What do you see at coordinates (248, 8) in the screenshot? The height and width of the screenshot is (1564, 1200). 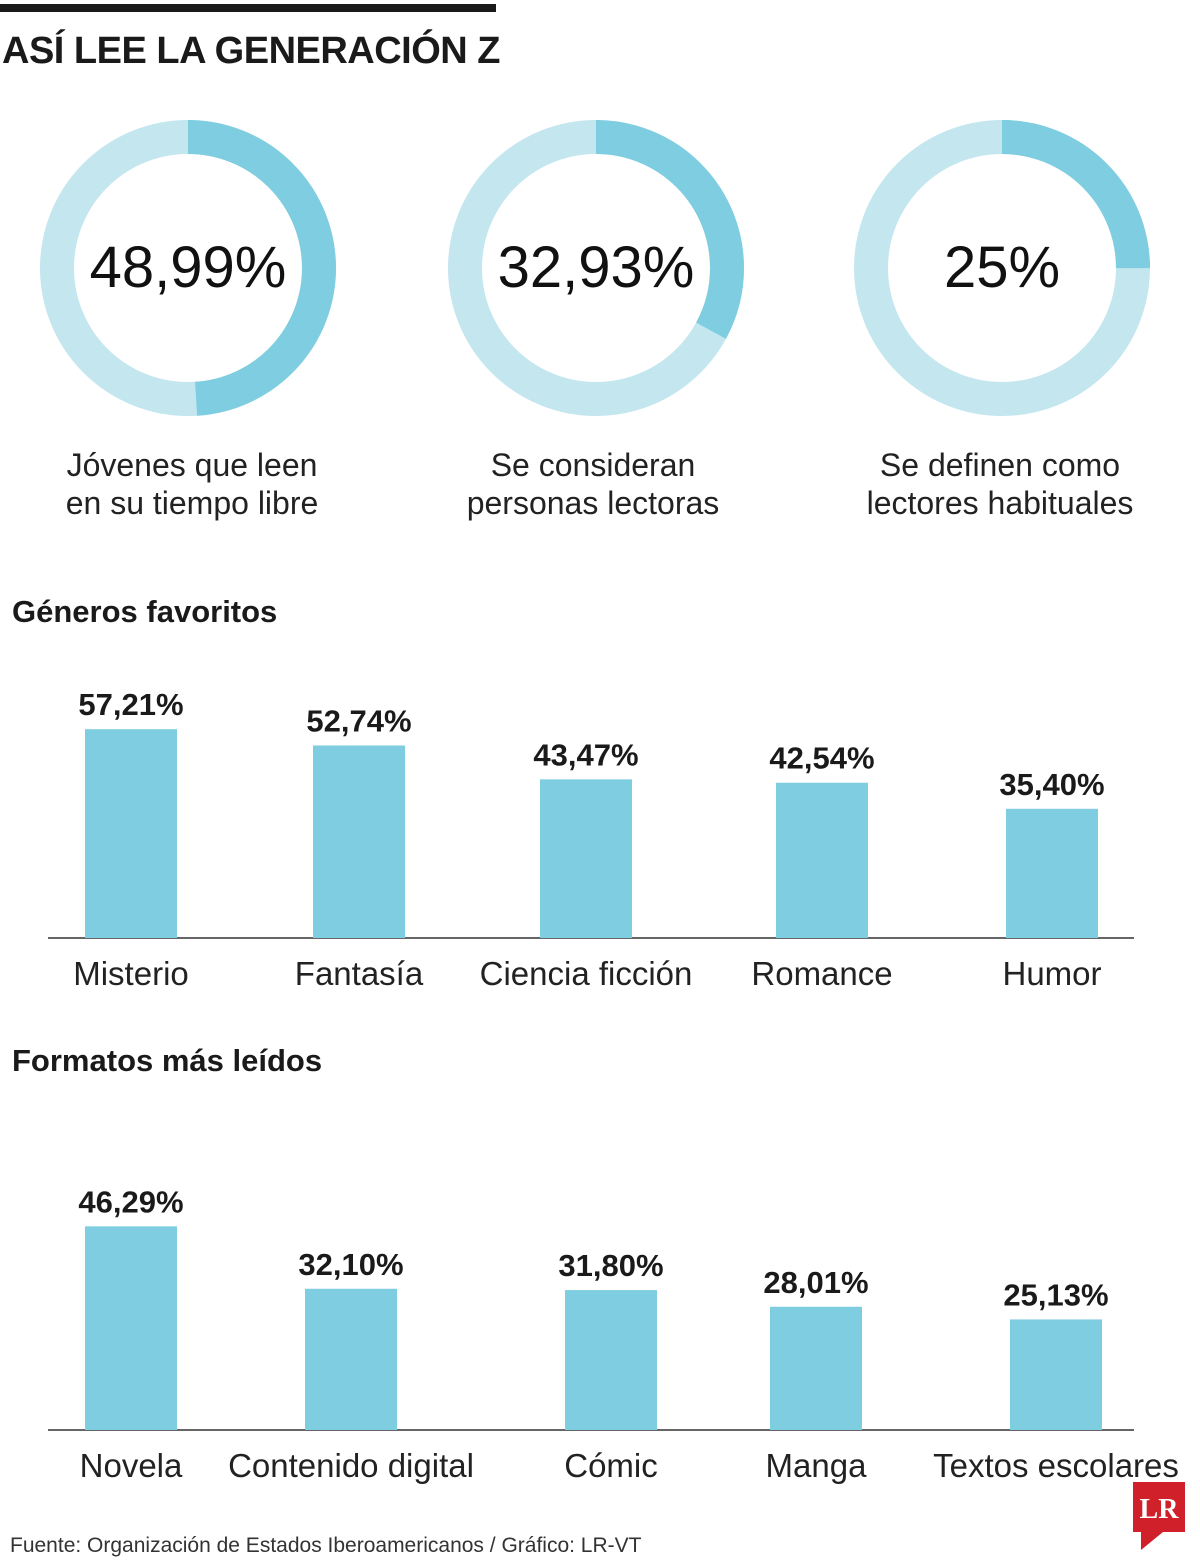 I see `title-rule` at bounding box center [248, 8].